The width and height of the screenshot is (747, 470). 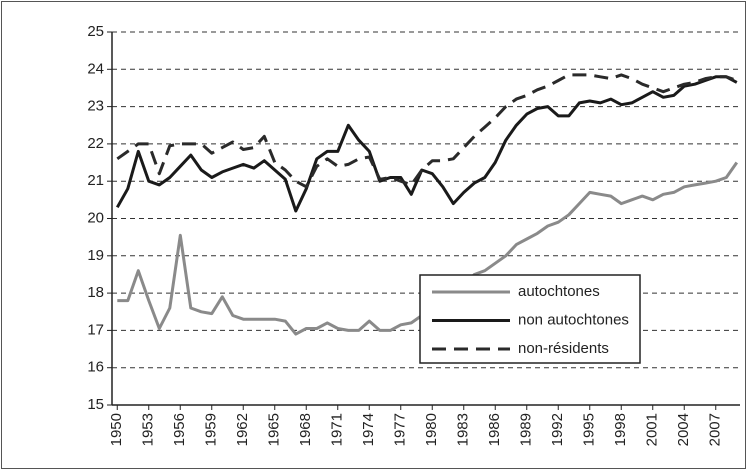 I want to click on x-tick-label: 1983, so click(x=463, y=429).